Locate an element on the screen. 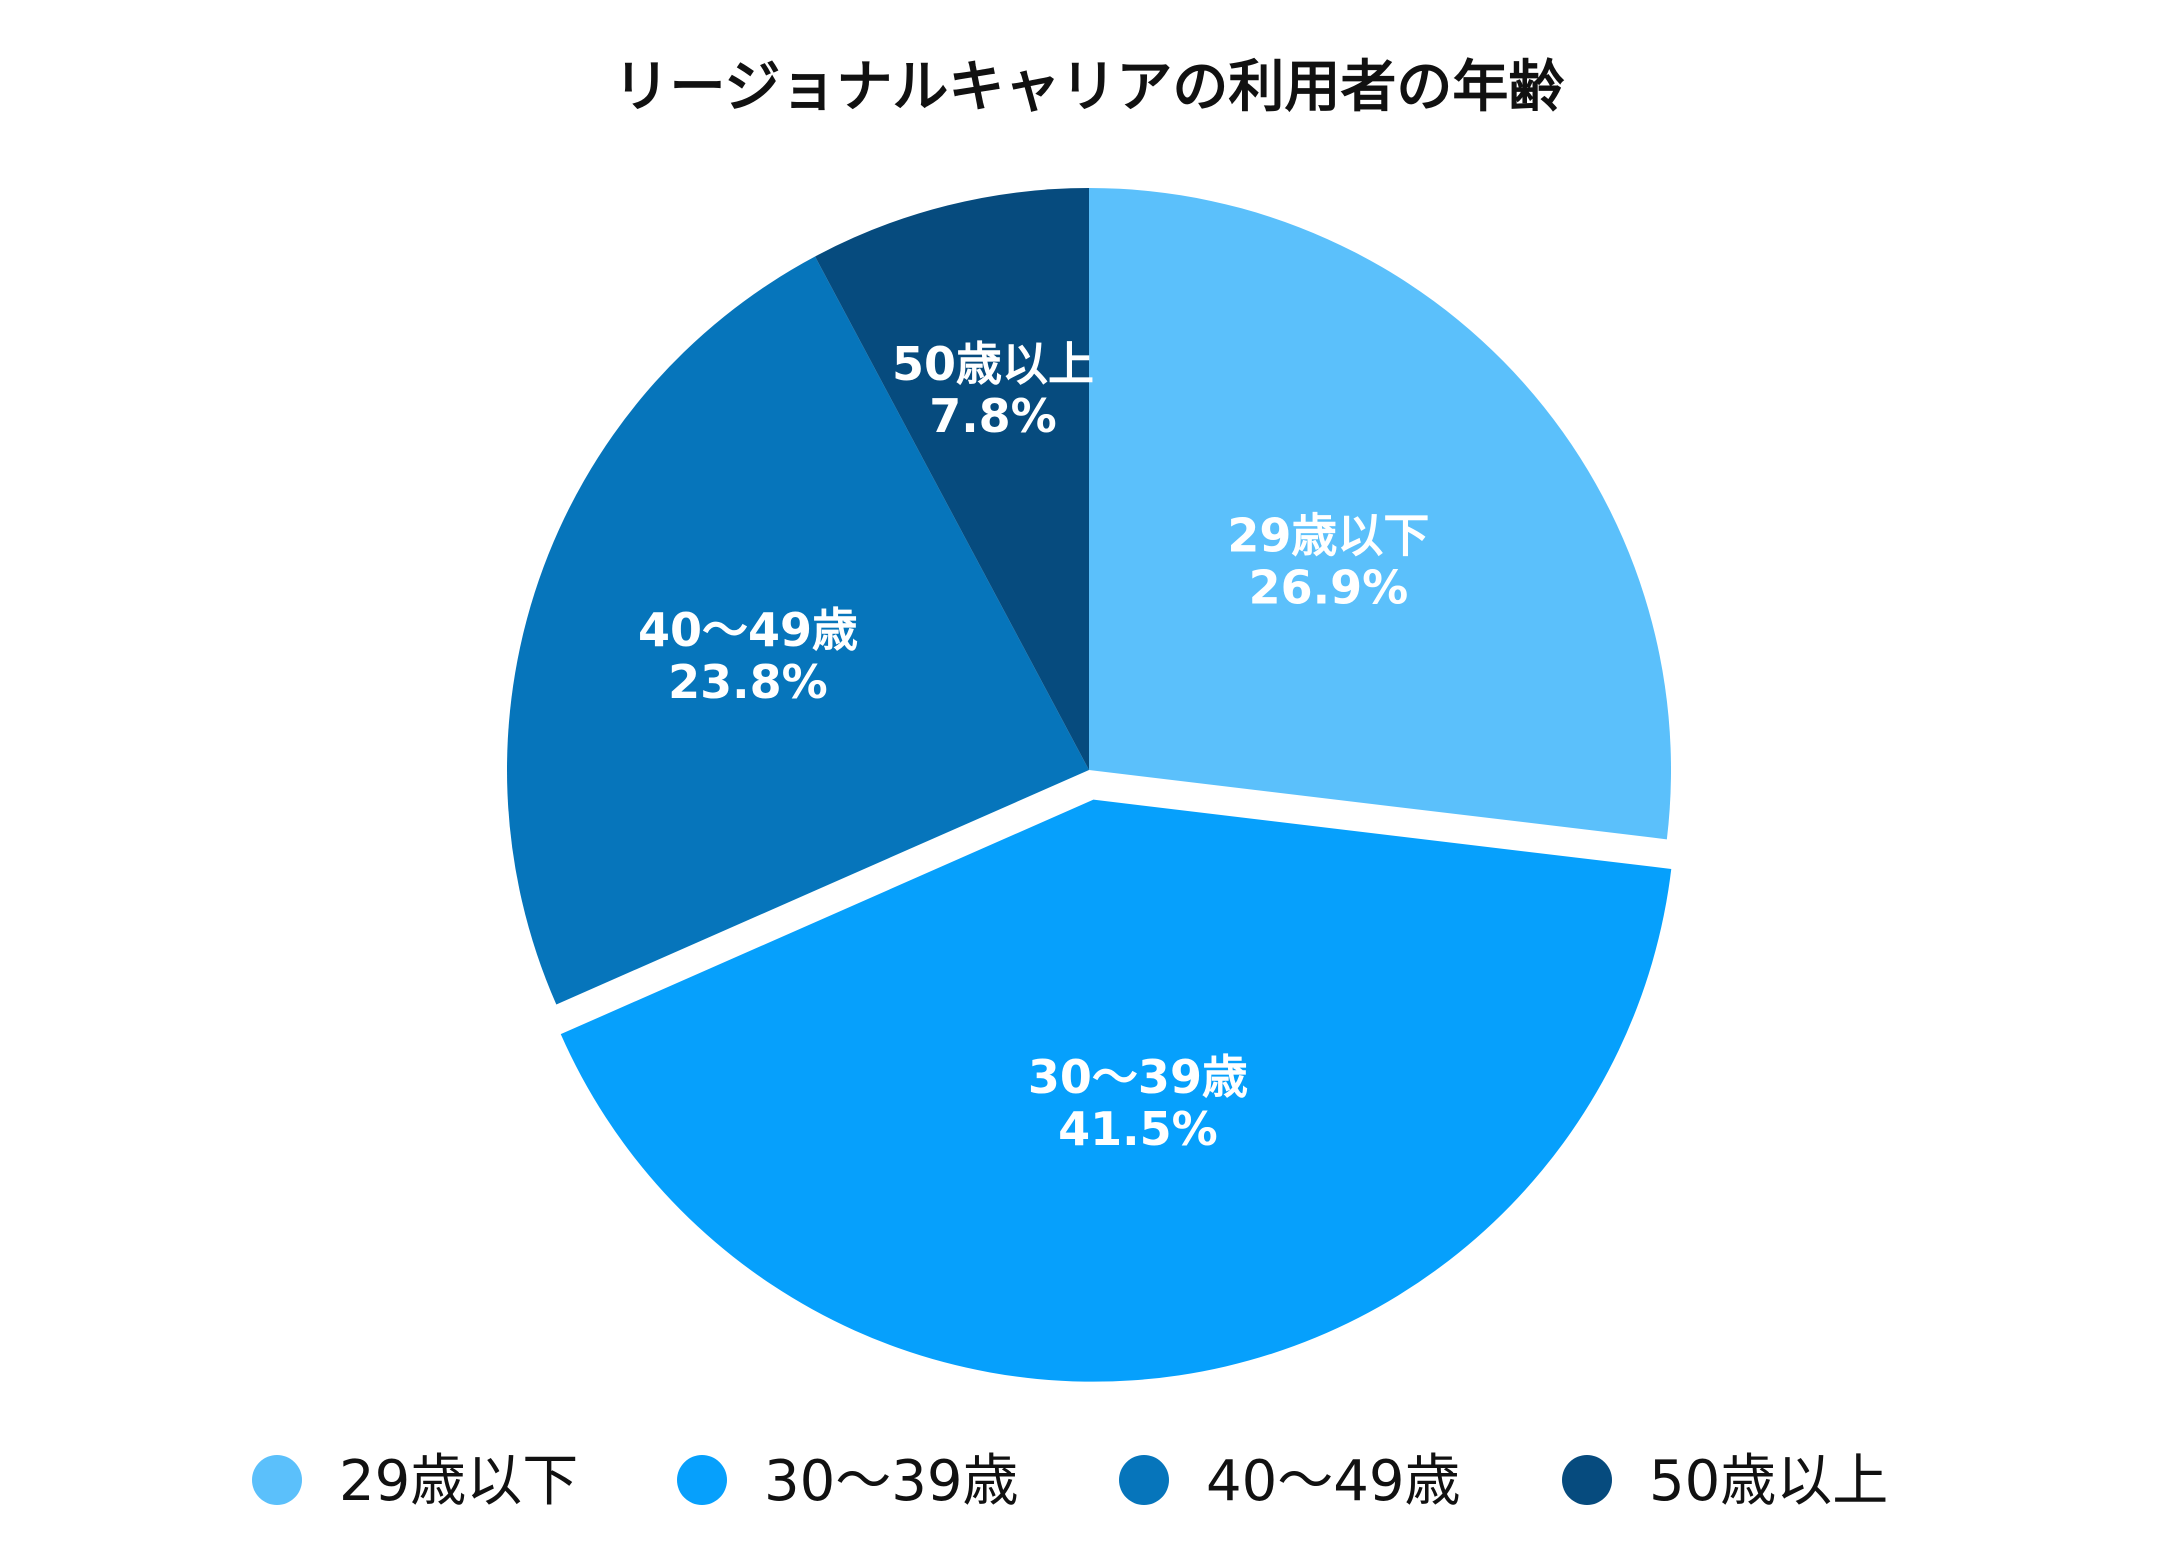  slice-category-label: 29歳以下 is located at coordinates (1328, 536).